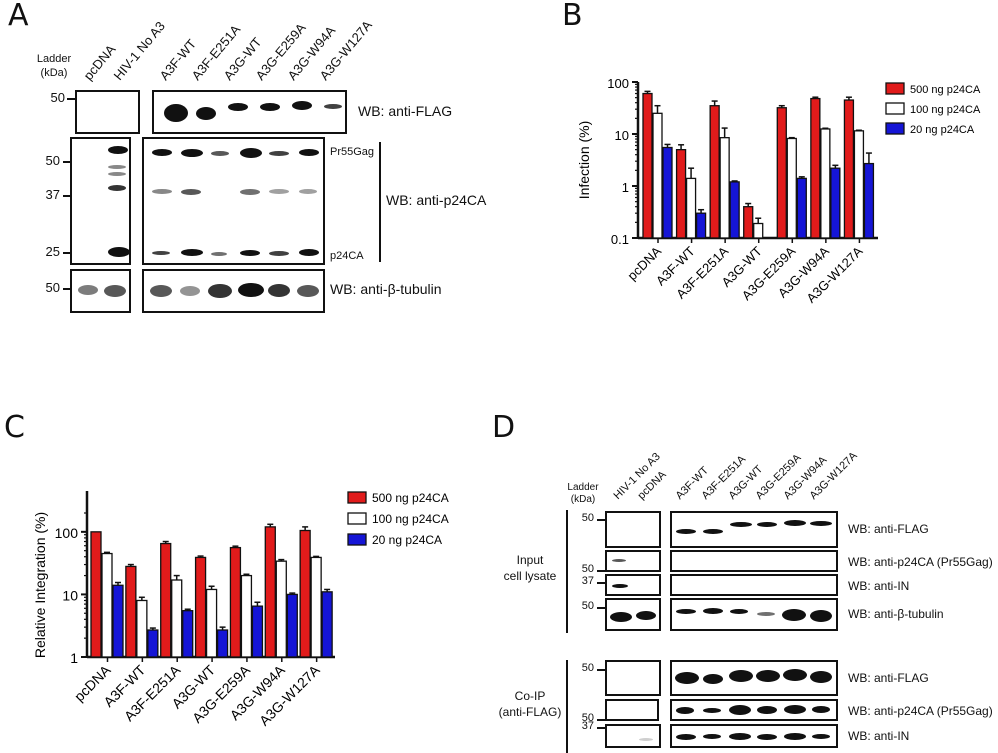 Image resolution: width=998 pixels, height=753 pixels. I want to click on band-label-pr55gag: Pr55Gag, so click(352, 152).